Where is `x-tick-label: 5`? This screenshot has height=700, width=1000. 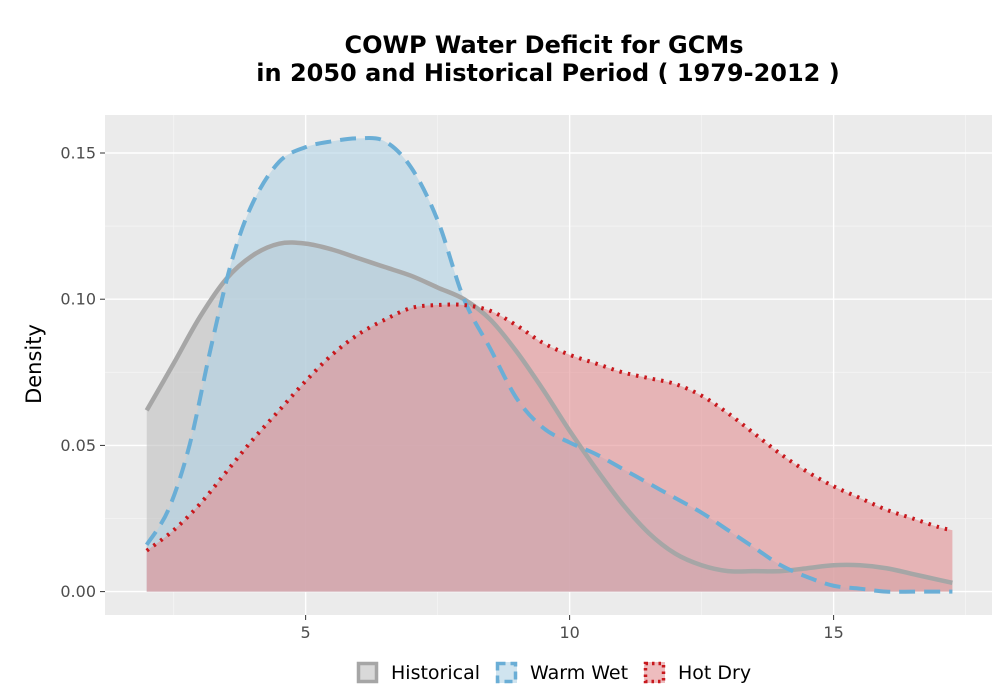
x-tick-label: 5 is located at coordinates (306, 632).